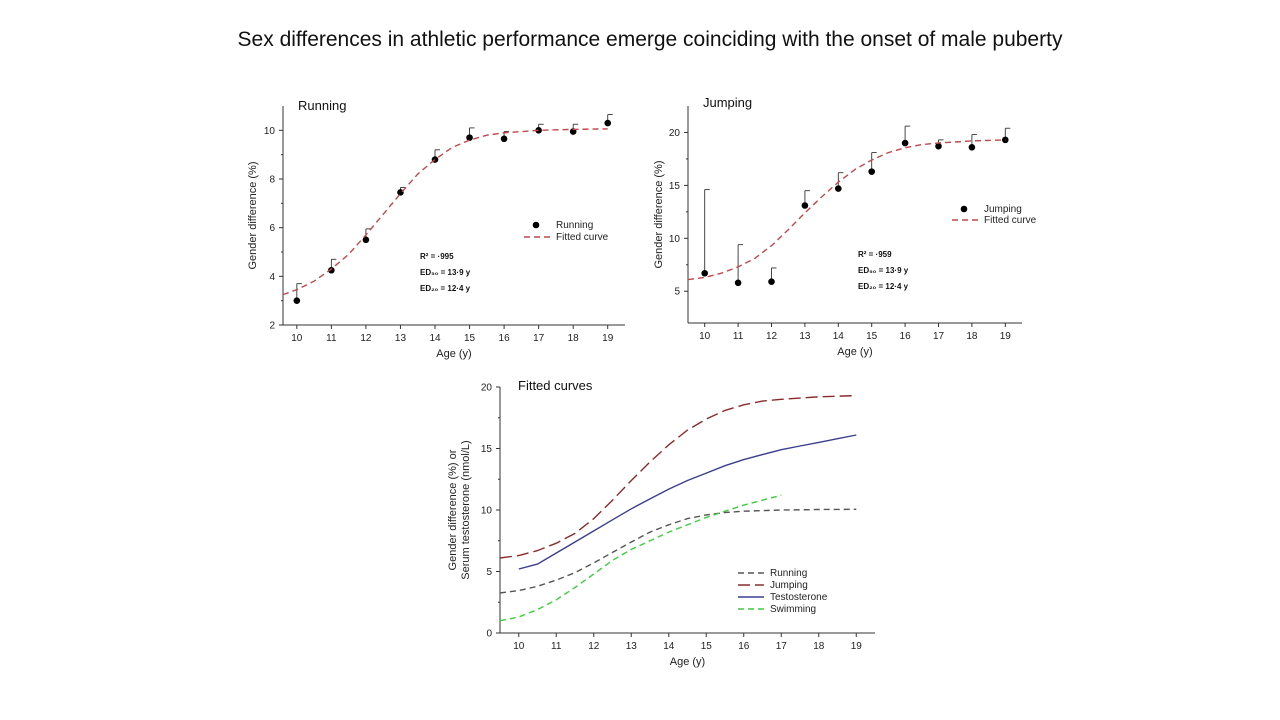 The width and height of the screenshot is (1280, 720). I want to click on panel-title: Jumping, so click(727, 102).